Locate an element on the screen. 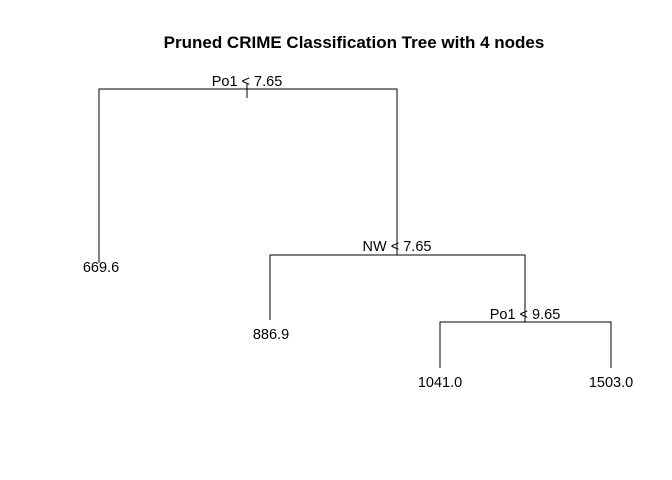 Image resolution: width=672 pixels, height=480 pixels. leaf-label-4: 1503.0 is located at coordinates (611, 383).